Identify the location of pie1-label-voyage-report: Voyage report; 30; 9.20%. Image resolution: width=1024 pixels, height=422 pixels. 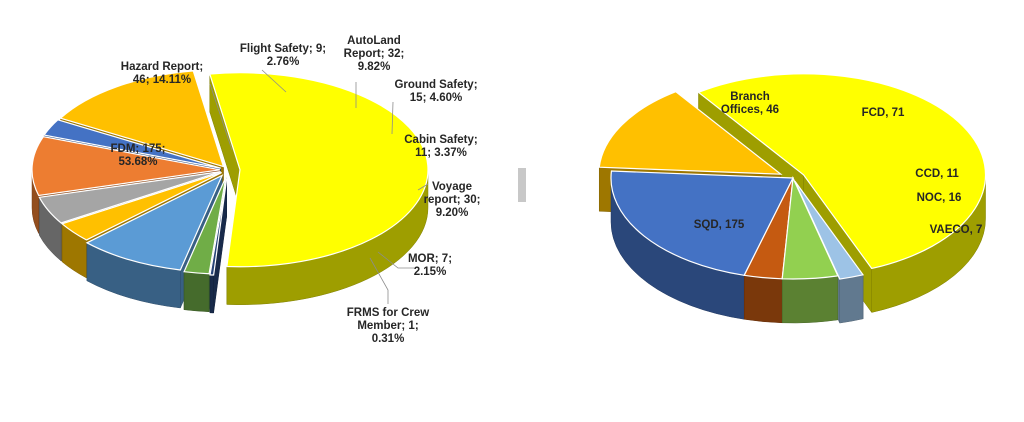
(452, 200).